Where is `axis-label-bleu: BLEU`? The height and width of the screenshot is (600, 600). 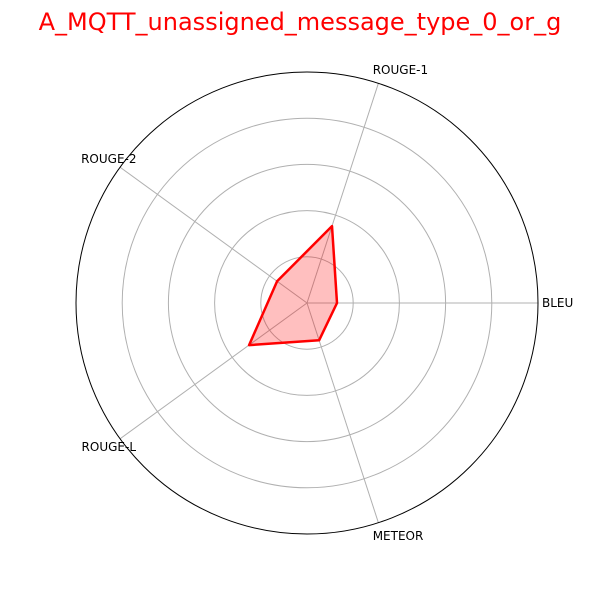
axis-label-bleu: BLEU is located at coordinates (557, 303).